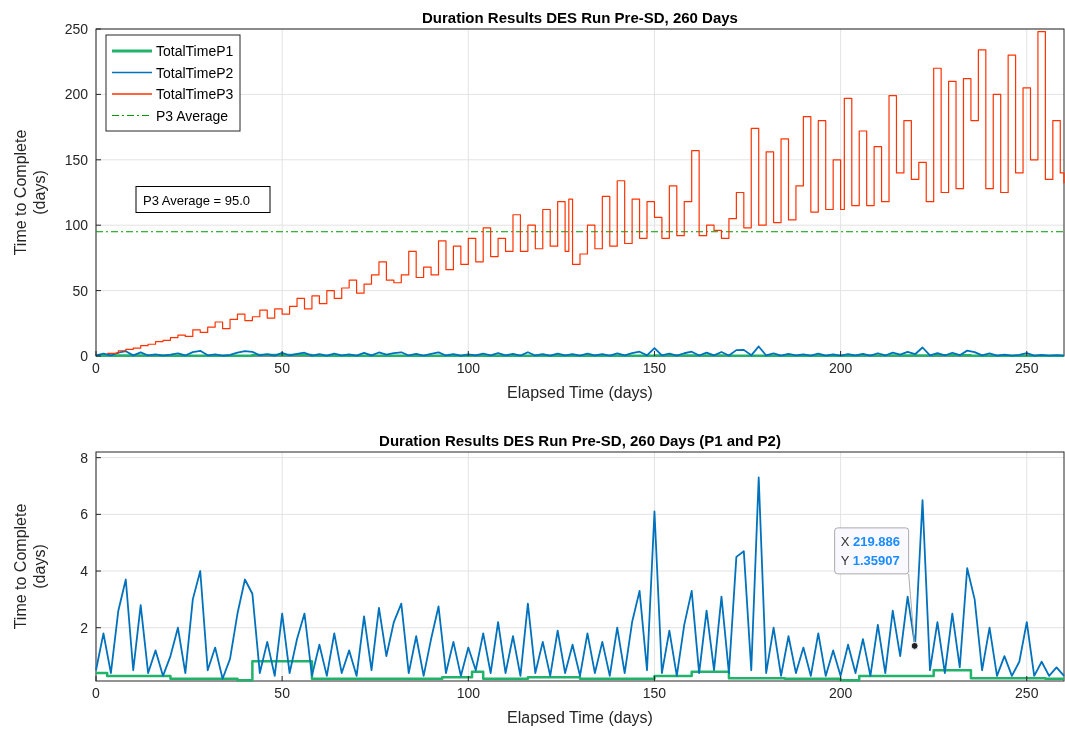 The width and height of the screenshot is (1065, 742). What do you see at coordinates (195, 94) in the screenshot?
I see `legend-label: TotalTimeP3` at bounding box center [195, 94].